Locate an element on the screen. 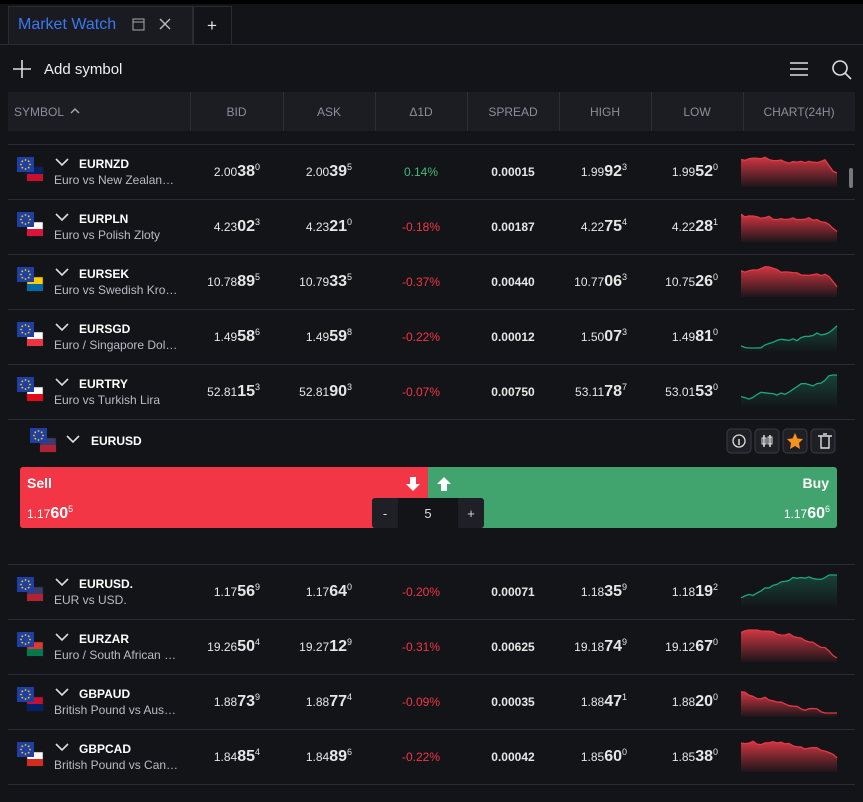 The height and width of the screenshot is (802, 863). low-small: 53.01 is located at coordinates (680, 392).